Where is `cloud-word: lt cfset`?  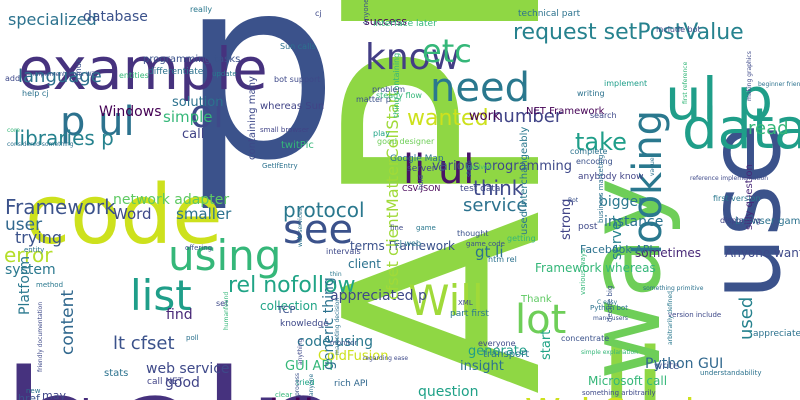 cloud-word: lt cfset is located at coordinates (144, 343).